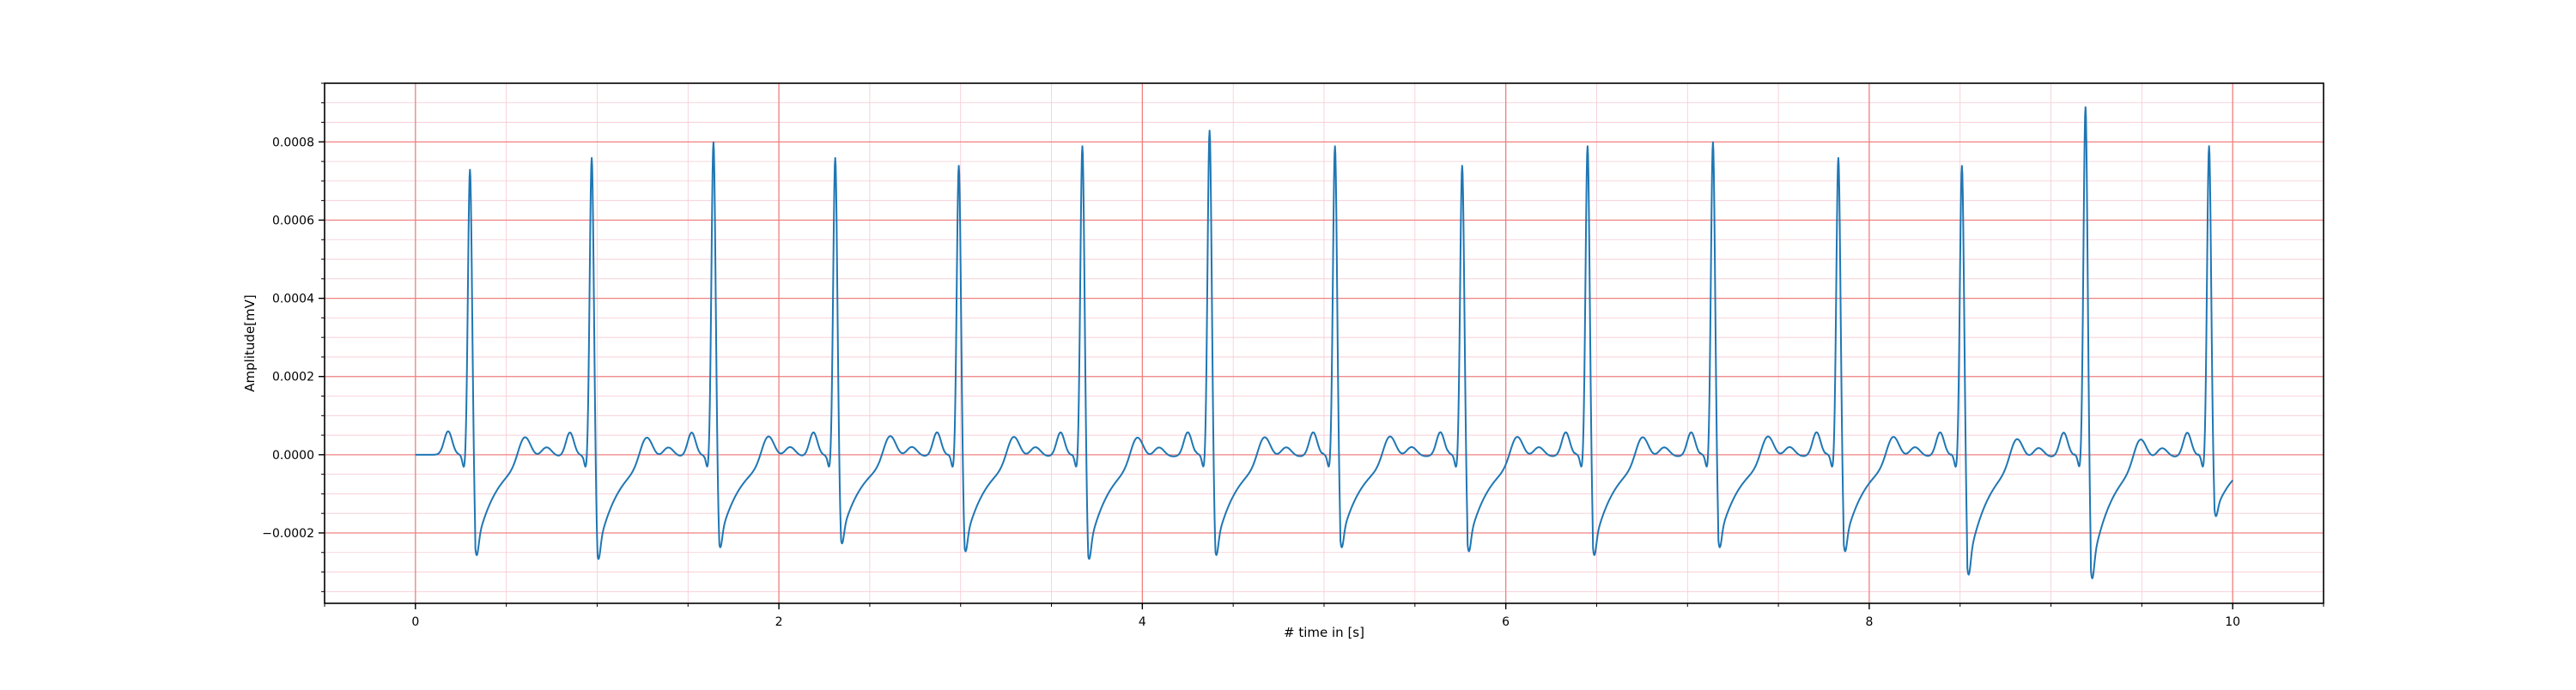 This screenshot has height=690, width=2576. What do you see at coordinates (293, 456) in the screenshot?
I see `y-tick-label: 0.0000` at bounding box center [293, 456].